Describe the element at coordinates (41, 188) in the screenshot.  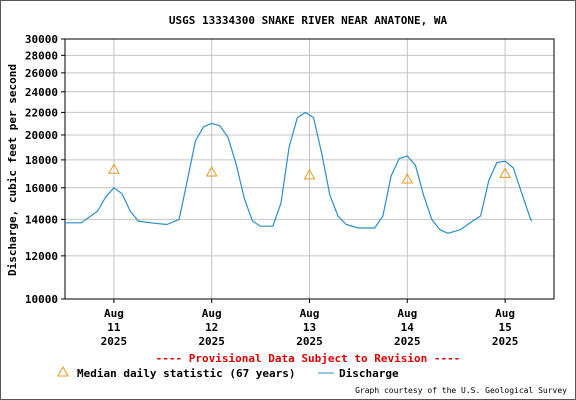
I see `y-tick-label: 16000` at that location.